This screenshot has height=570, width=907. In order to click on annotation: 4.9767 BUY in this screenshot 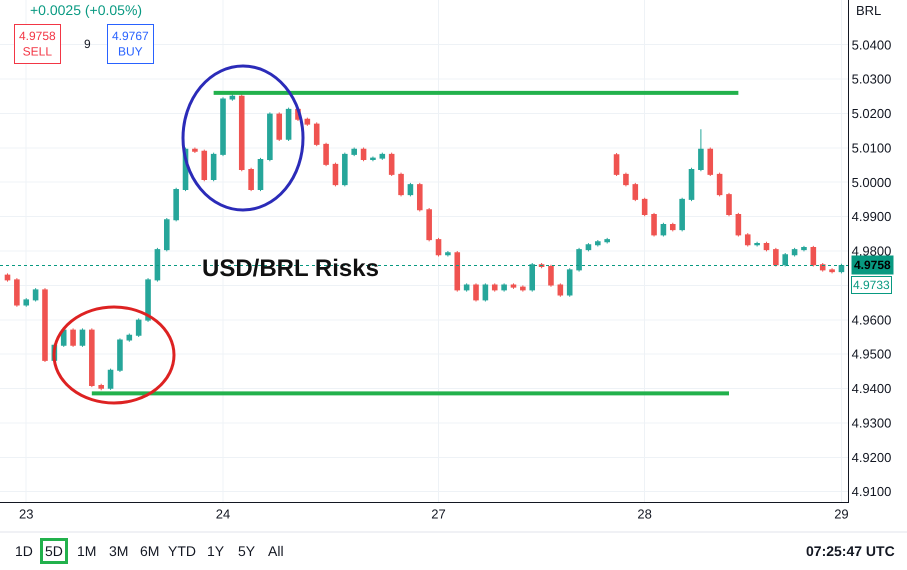, I will do `click(131, 44)`.